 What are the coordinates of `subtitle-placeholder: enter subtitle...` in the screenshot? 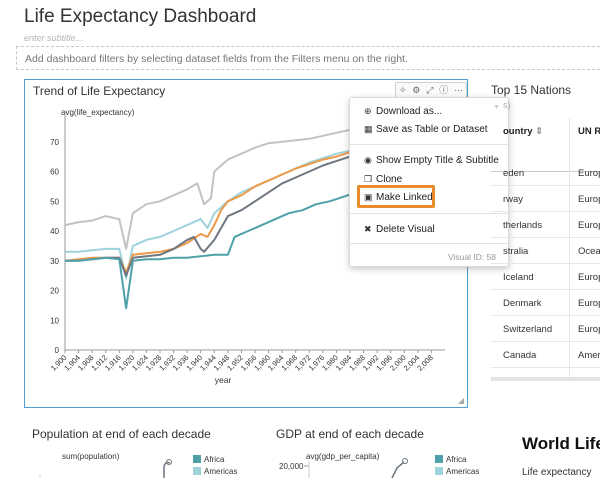 It's located at (54, 38).